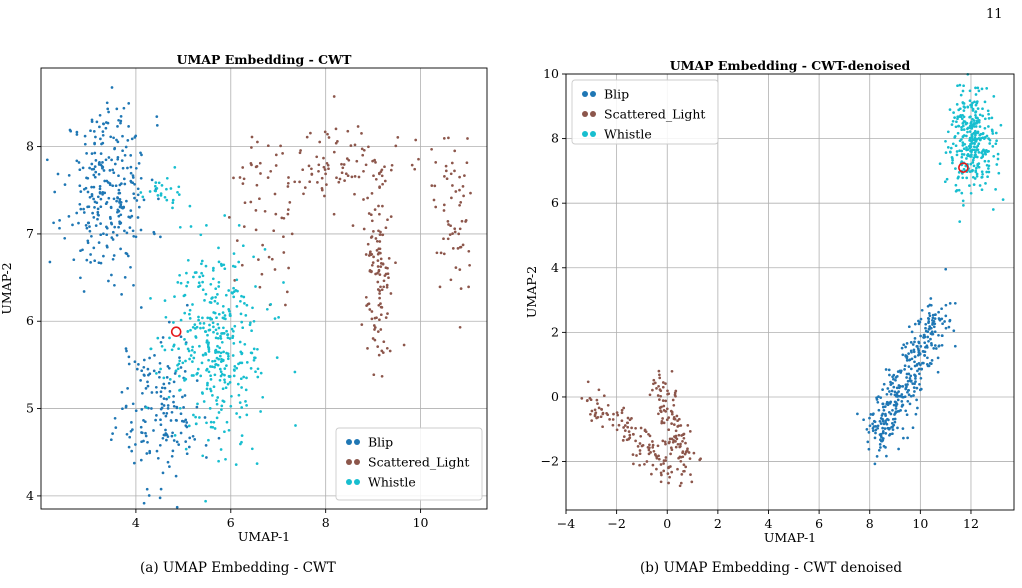  I want to click on x-axis-label: UMAP-1, so click(790, 537).